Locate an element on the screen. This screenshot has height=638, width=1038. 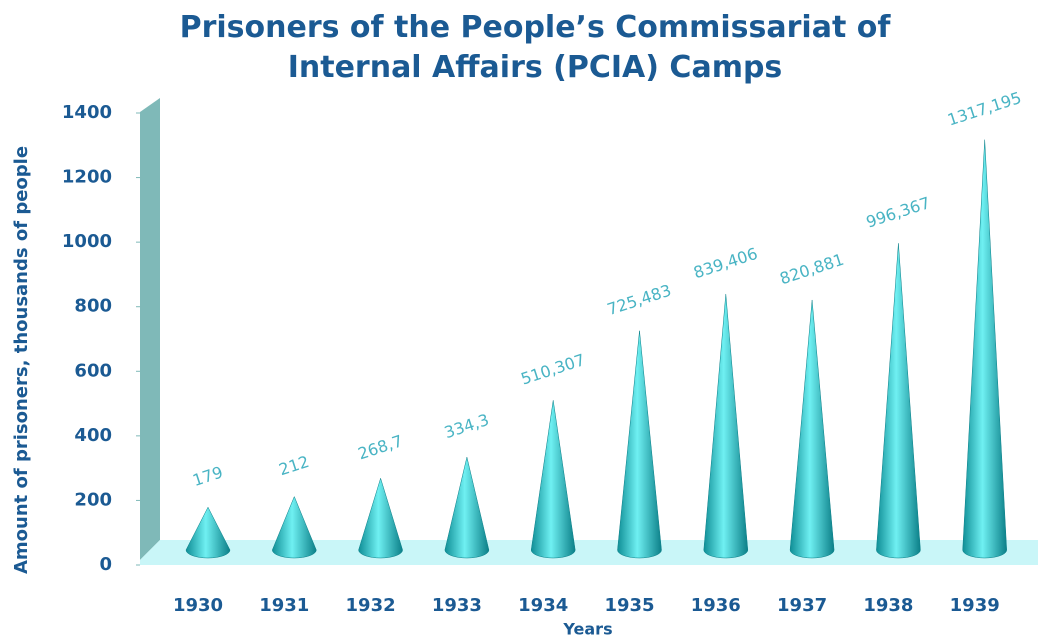
value-label: 996,367 is located at coordinates (898, 212).